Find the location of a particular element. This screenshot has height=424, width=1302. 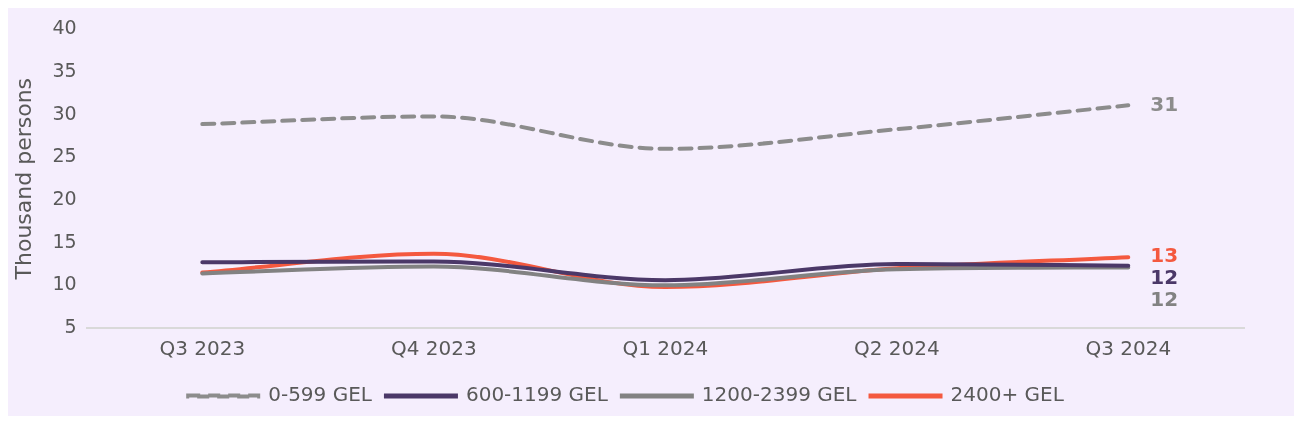

legend-label: 600-1199 GEL is located at coordinates (537, 394).